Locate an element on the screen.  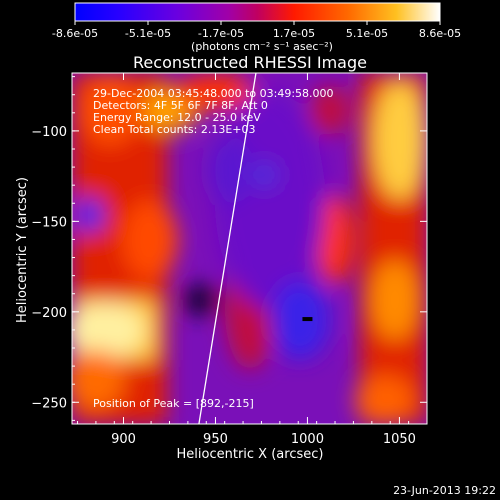
peak-position-label: Position of Peak = [892,-215] is located at coordinates (173, 403).